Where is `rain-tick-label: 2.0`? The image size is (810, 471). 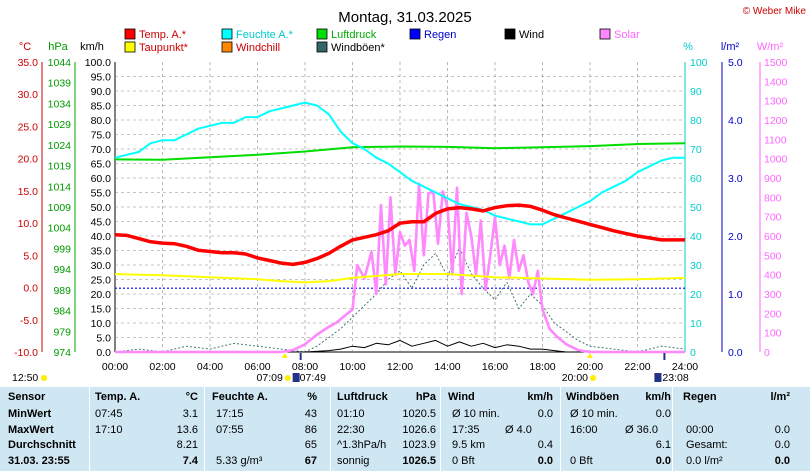
rain-tick-label: 2.0 is located at coordinates (735, 237).